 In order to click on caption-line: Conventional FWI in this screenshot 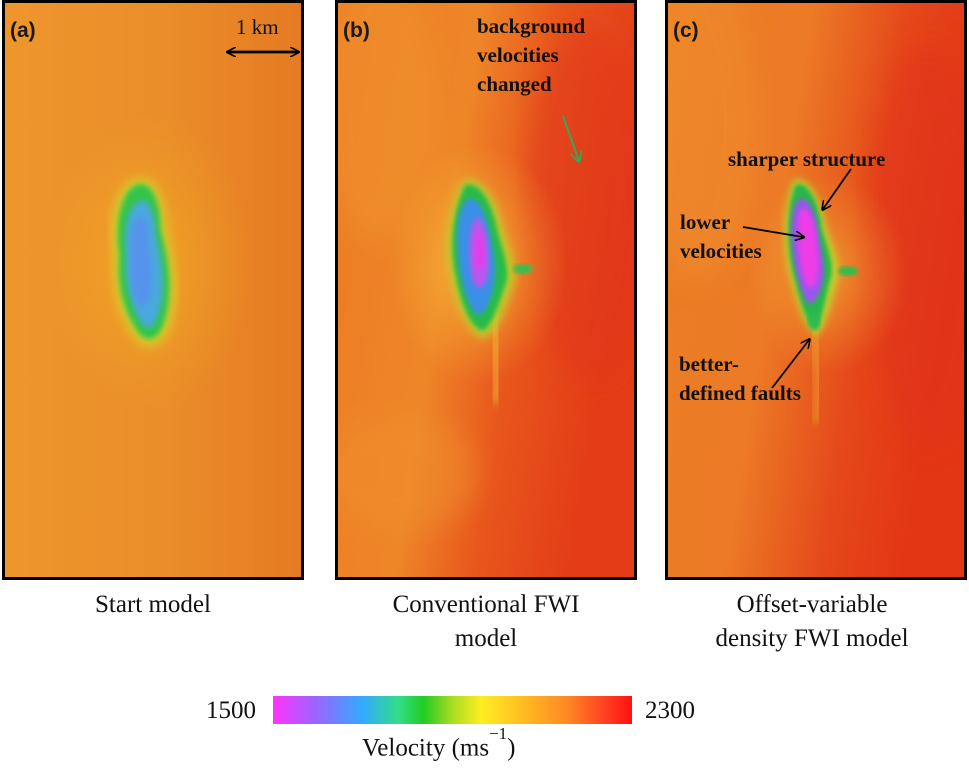, I will do `click(486, 604)`.